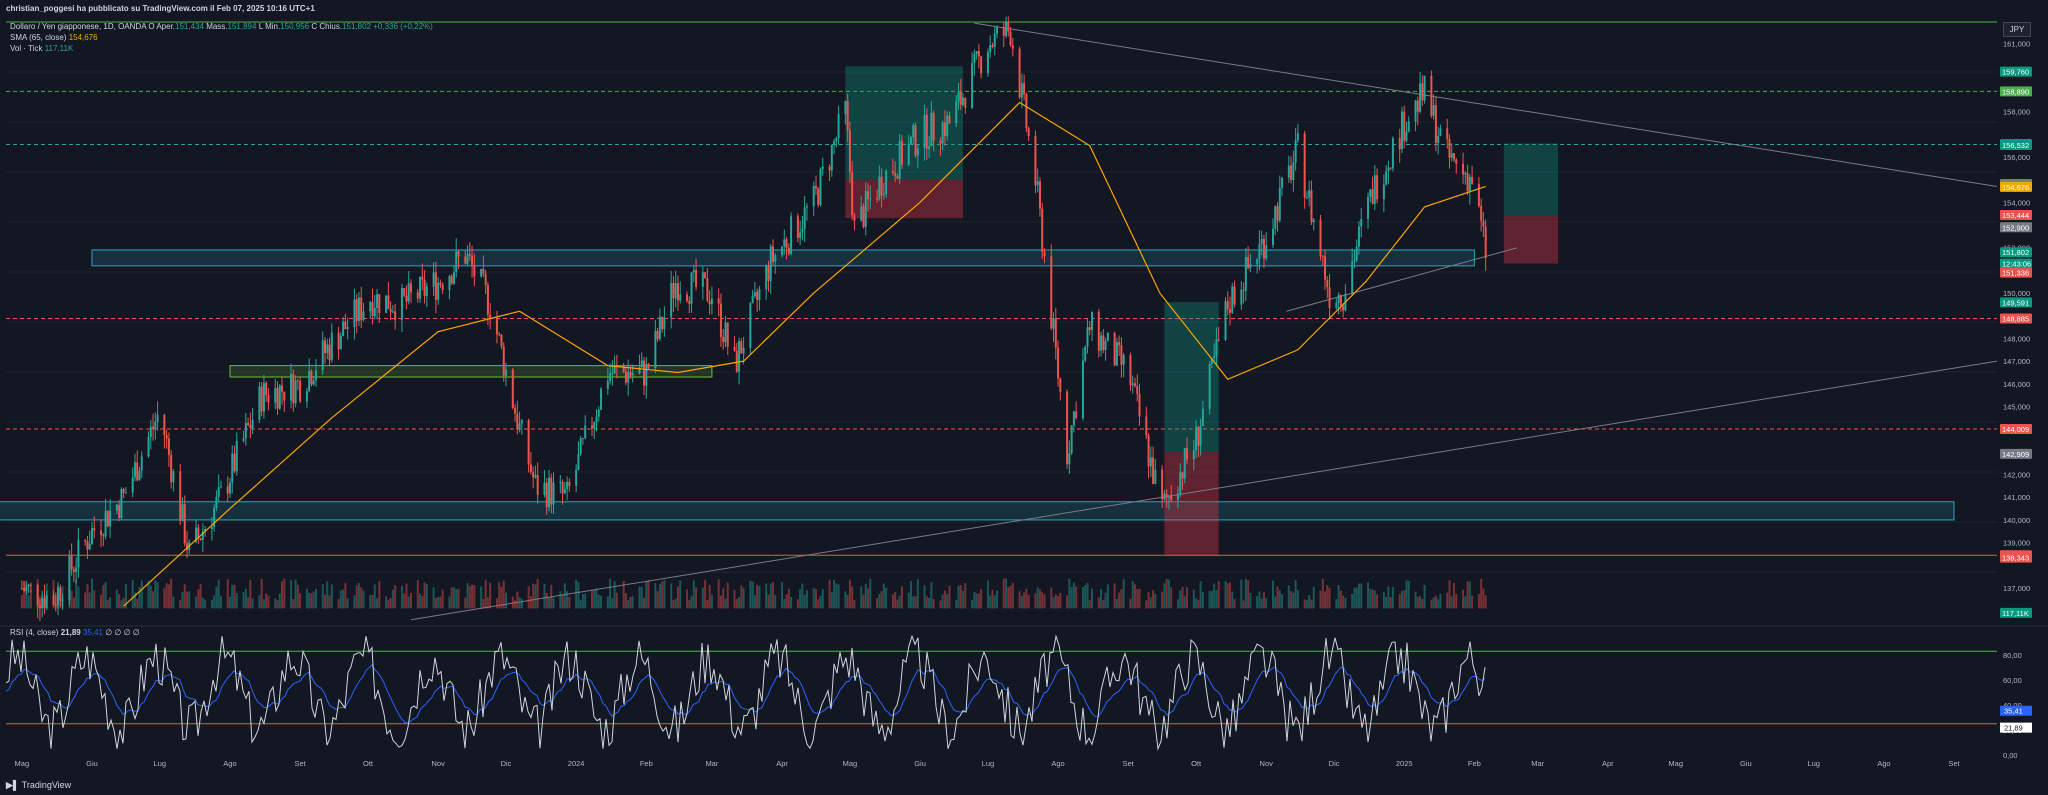 This screenshot has width=2048, height=795. I want to click on rsi-legend: RSI (4, close) 21,89 35,41 ∅ ∅ ∅ ∅, so click(75, 632).